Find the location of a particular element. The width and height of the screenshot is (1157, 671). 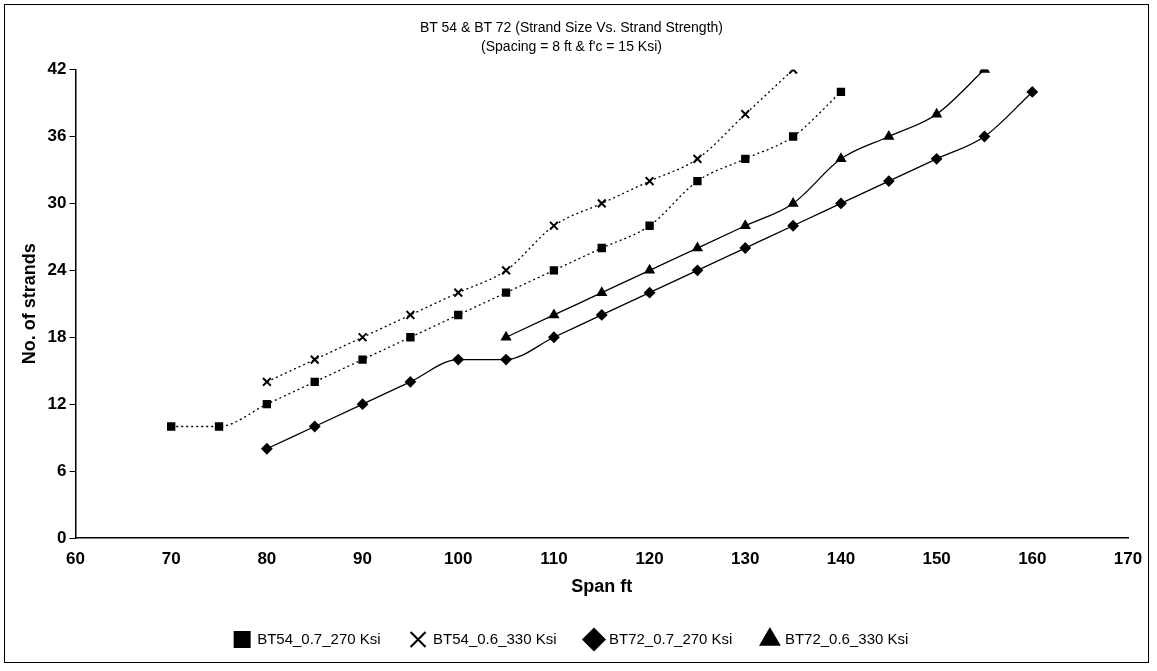

x-tick-label: 130 is located at coordinates (745, 558).